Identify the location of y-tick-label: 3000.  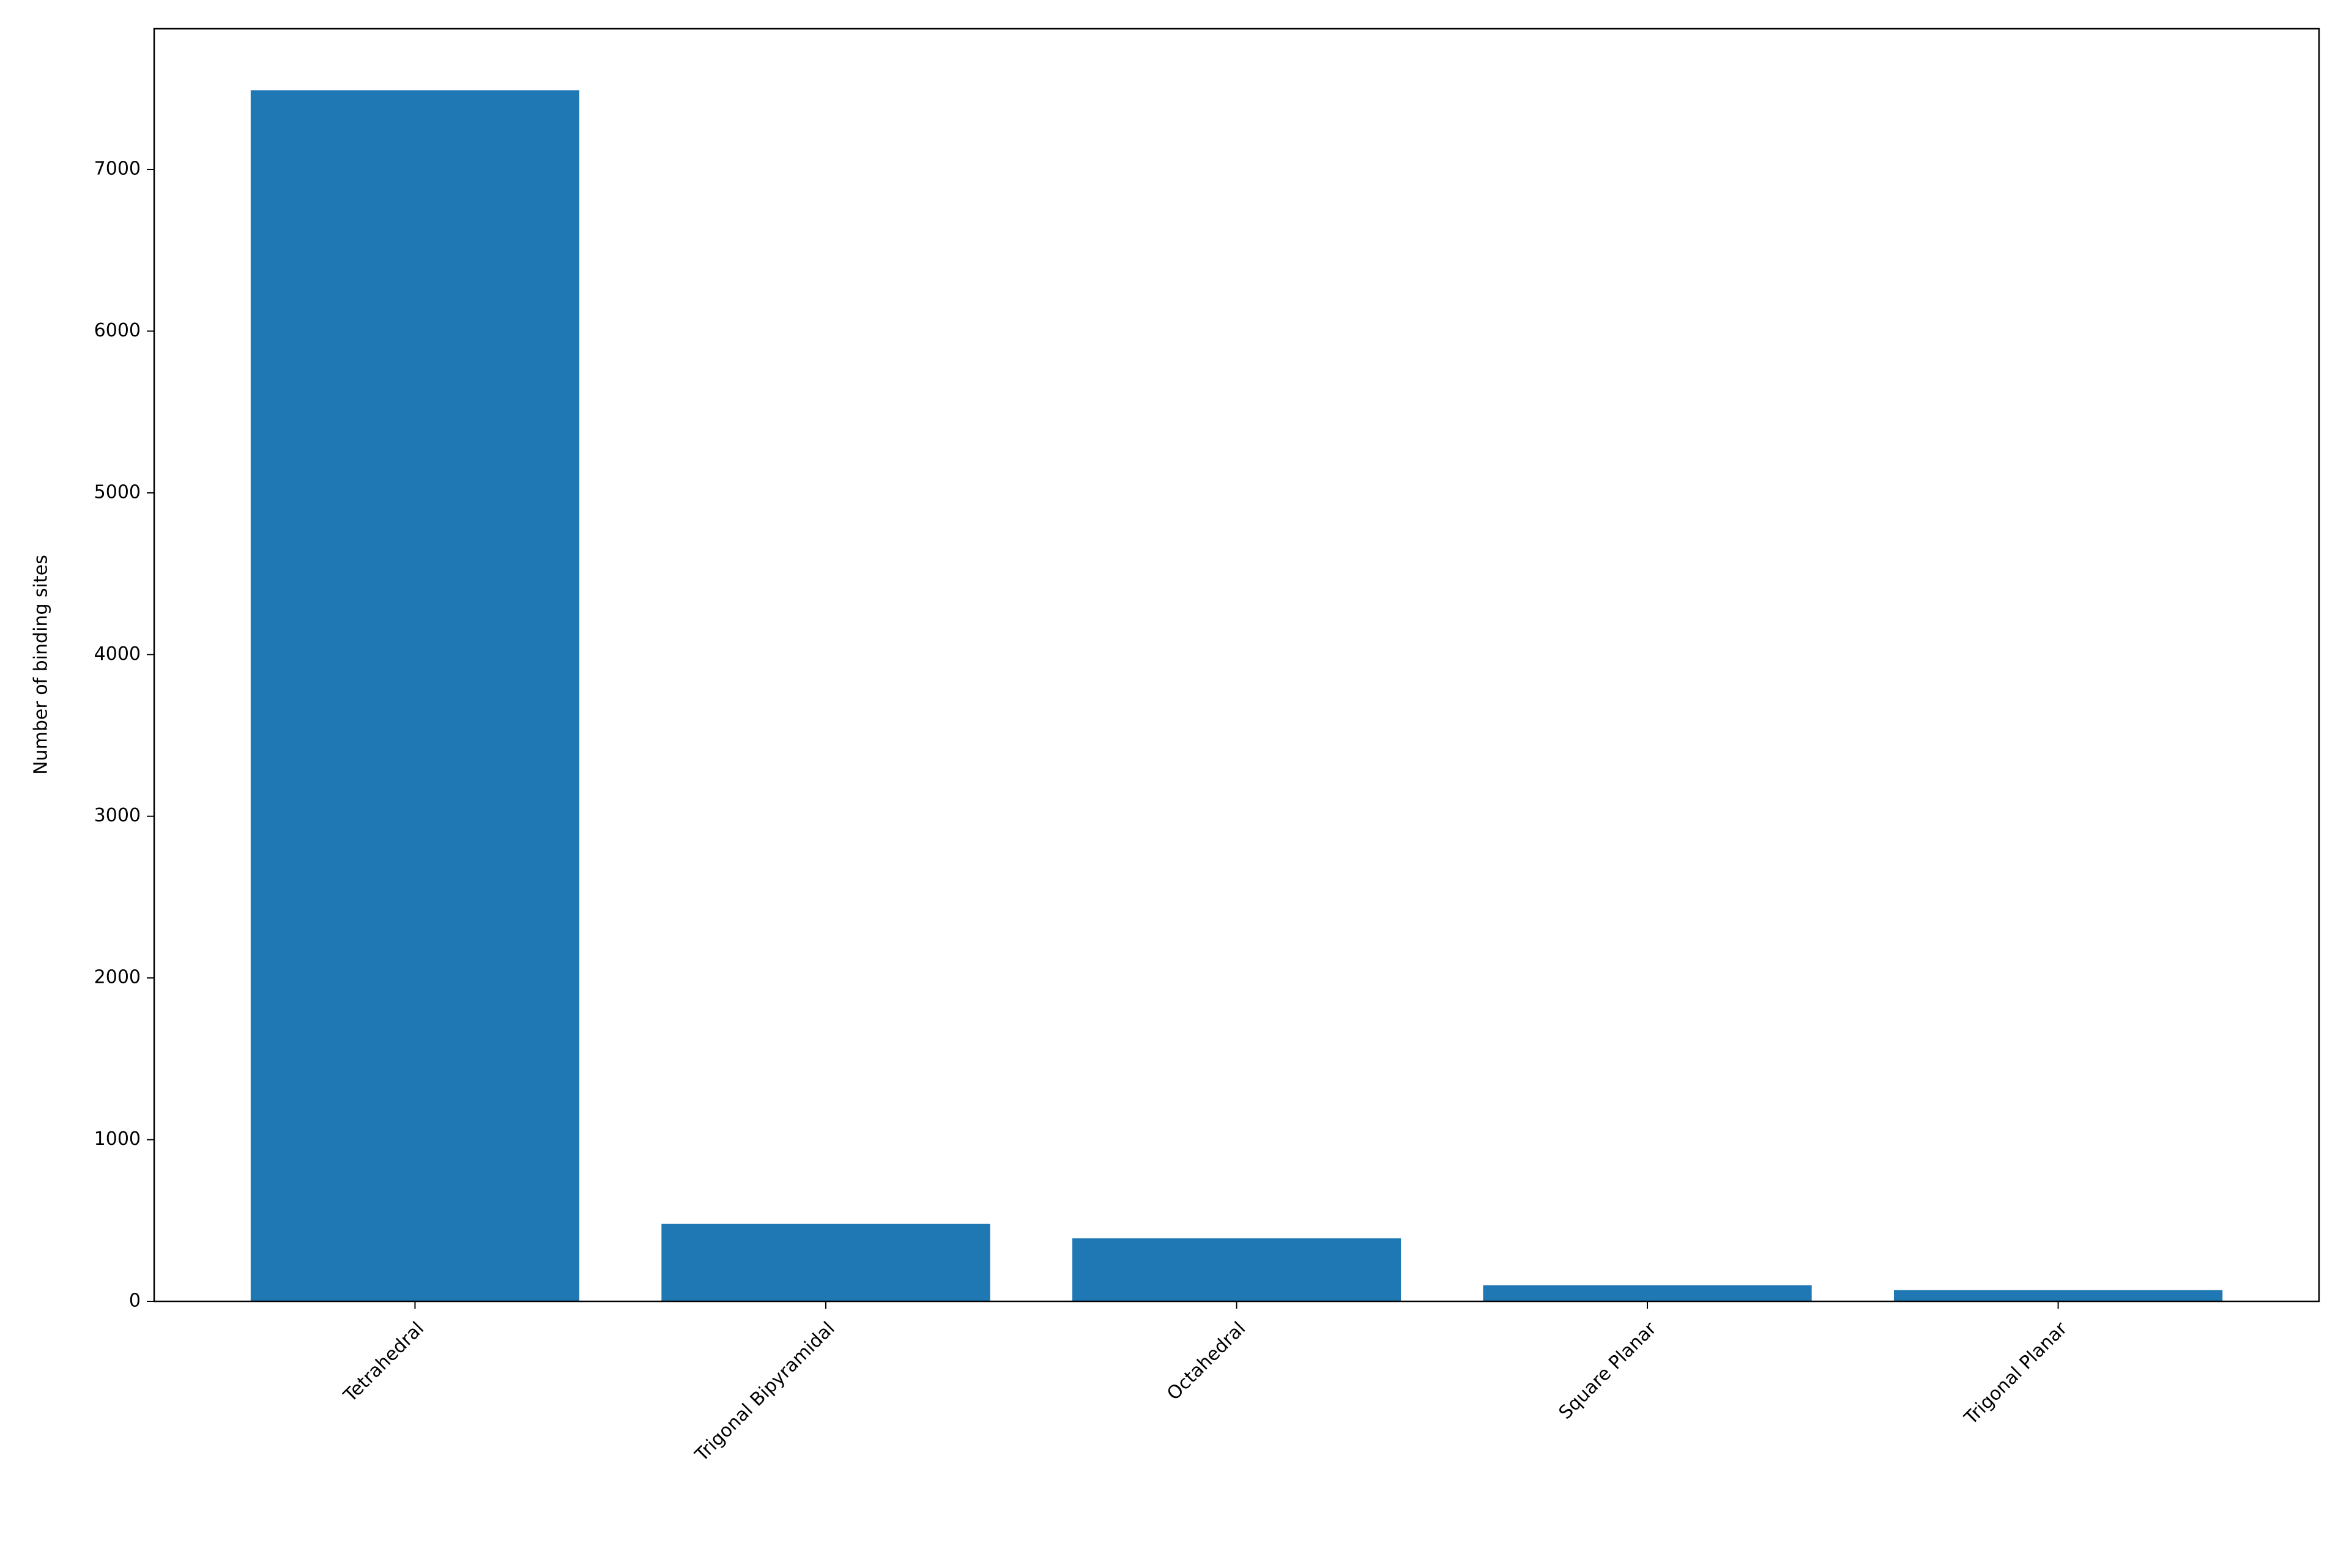
(117, 815).